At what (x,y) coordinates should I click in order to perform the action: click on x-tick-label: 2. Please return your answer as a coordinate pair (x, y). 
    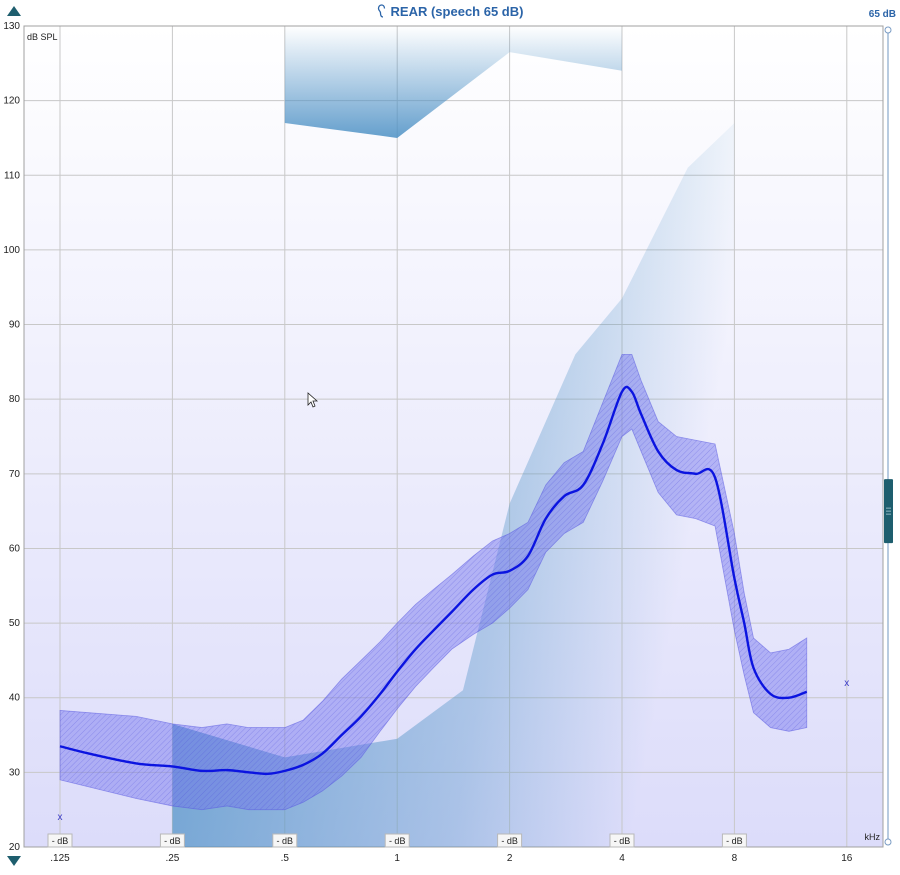
    Looking at the image, I should click on (510, 858).